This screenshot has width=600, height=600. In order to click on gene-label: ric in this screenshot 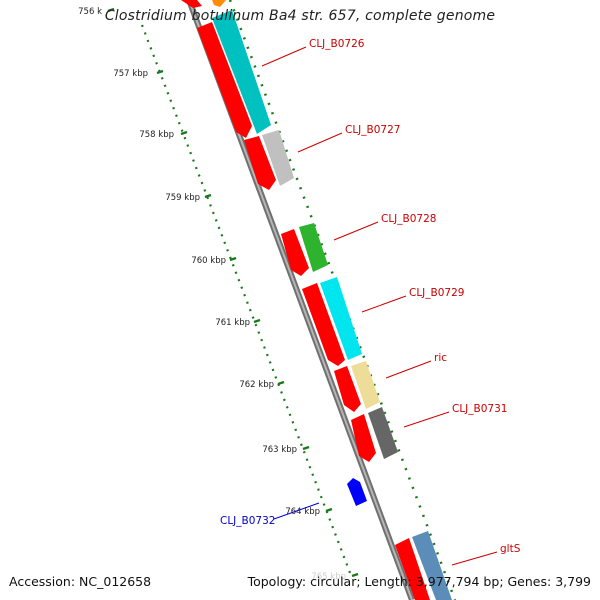, I will do `click(440, 358)`.